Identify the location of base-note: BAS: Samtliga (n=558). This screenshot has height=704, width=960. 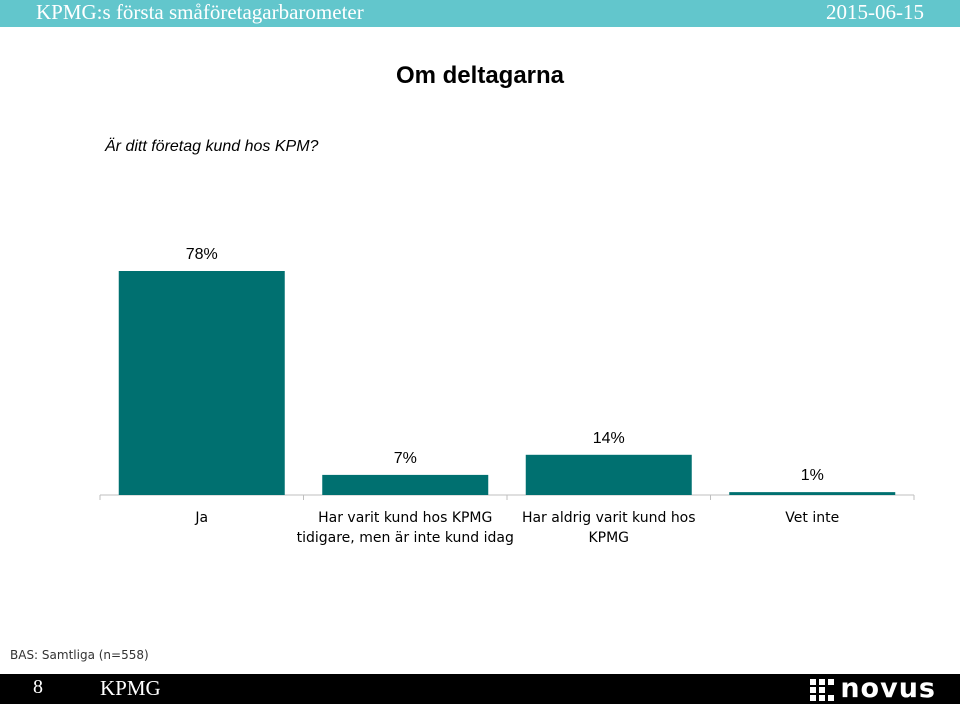
(79, 655).